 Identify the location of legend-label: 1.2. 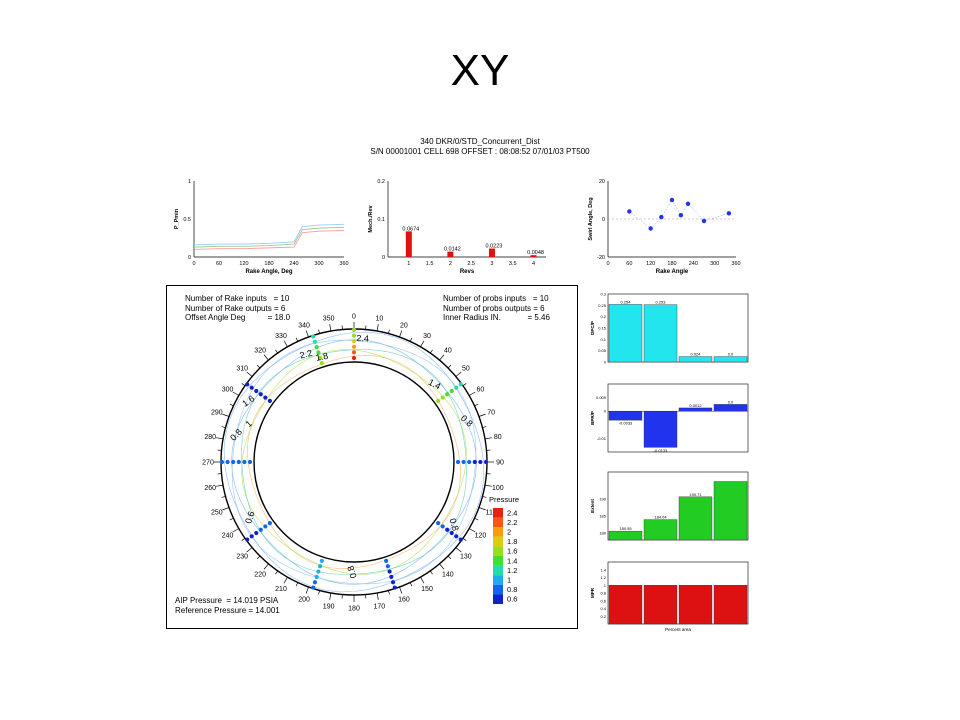
(512, 570).